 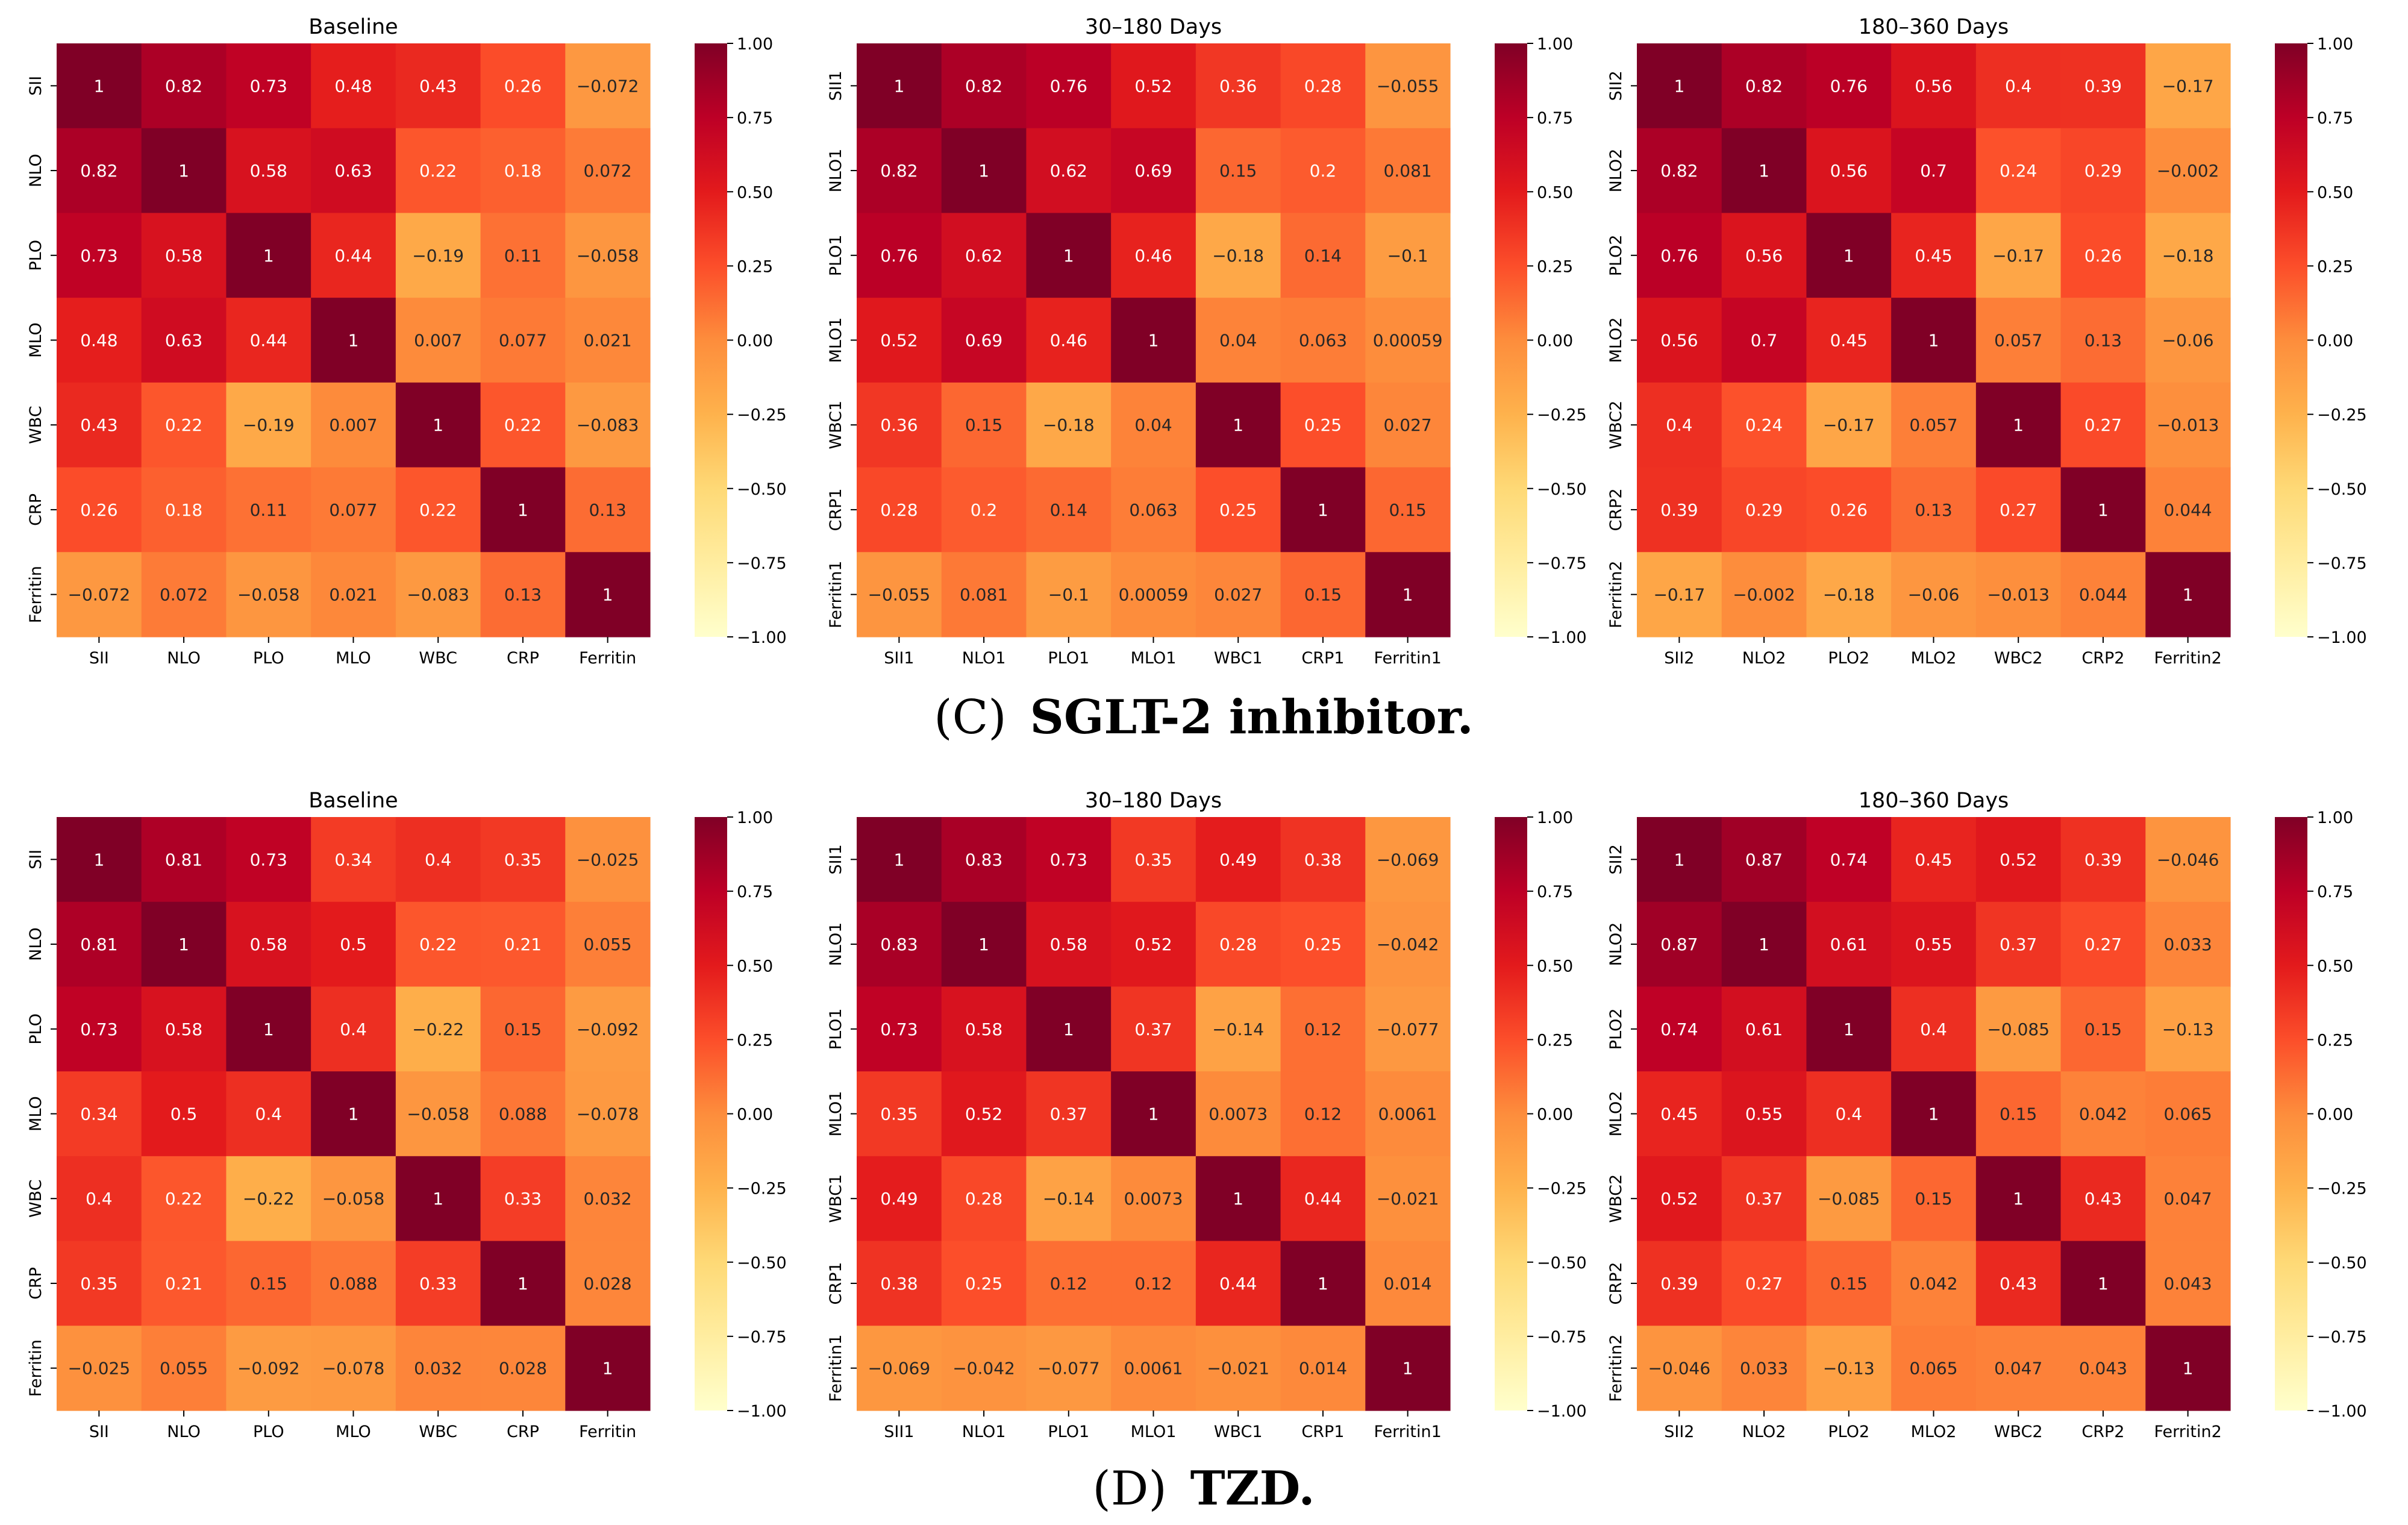 I want to click on cell-label: 0.22, so click(x=438, y=510).